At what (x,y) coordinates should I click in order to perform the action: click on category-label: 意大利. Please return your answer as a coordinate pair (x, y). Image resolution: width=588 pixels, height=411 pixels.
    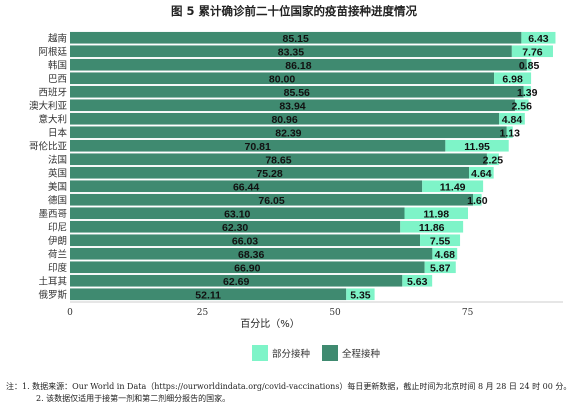
    Looking at the image, I should click on (52, 119).